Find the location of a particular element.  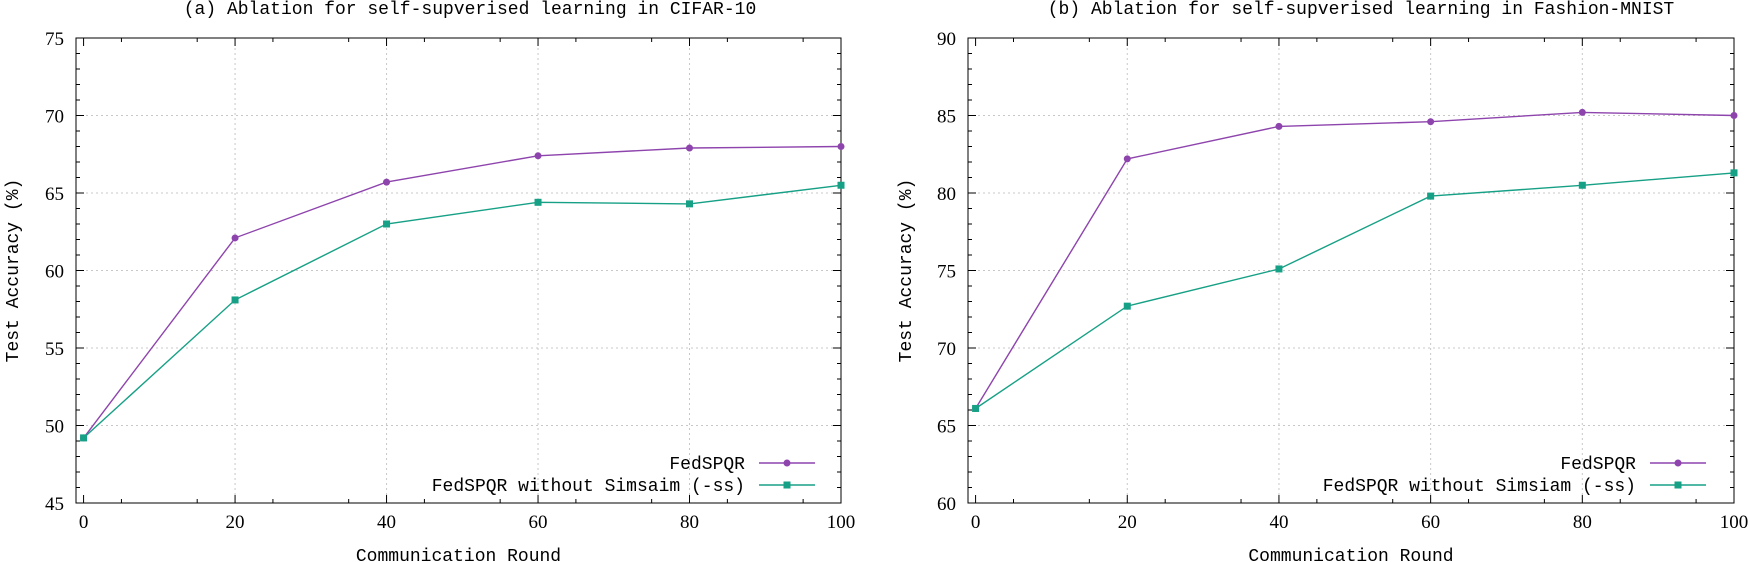

legend-label: FedSPQR without Simsiam (-ss) is located at coordinates (1479, 487).